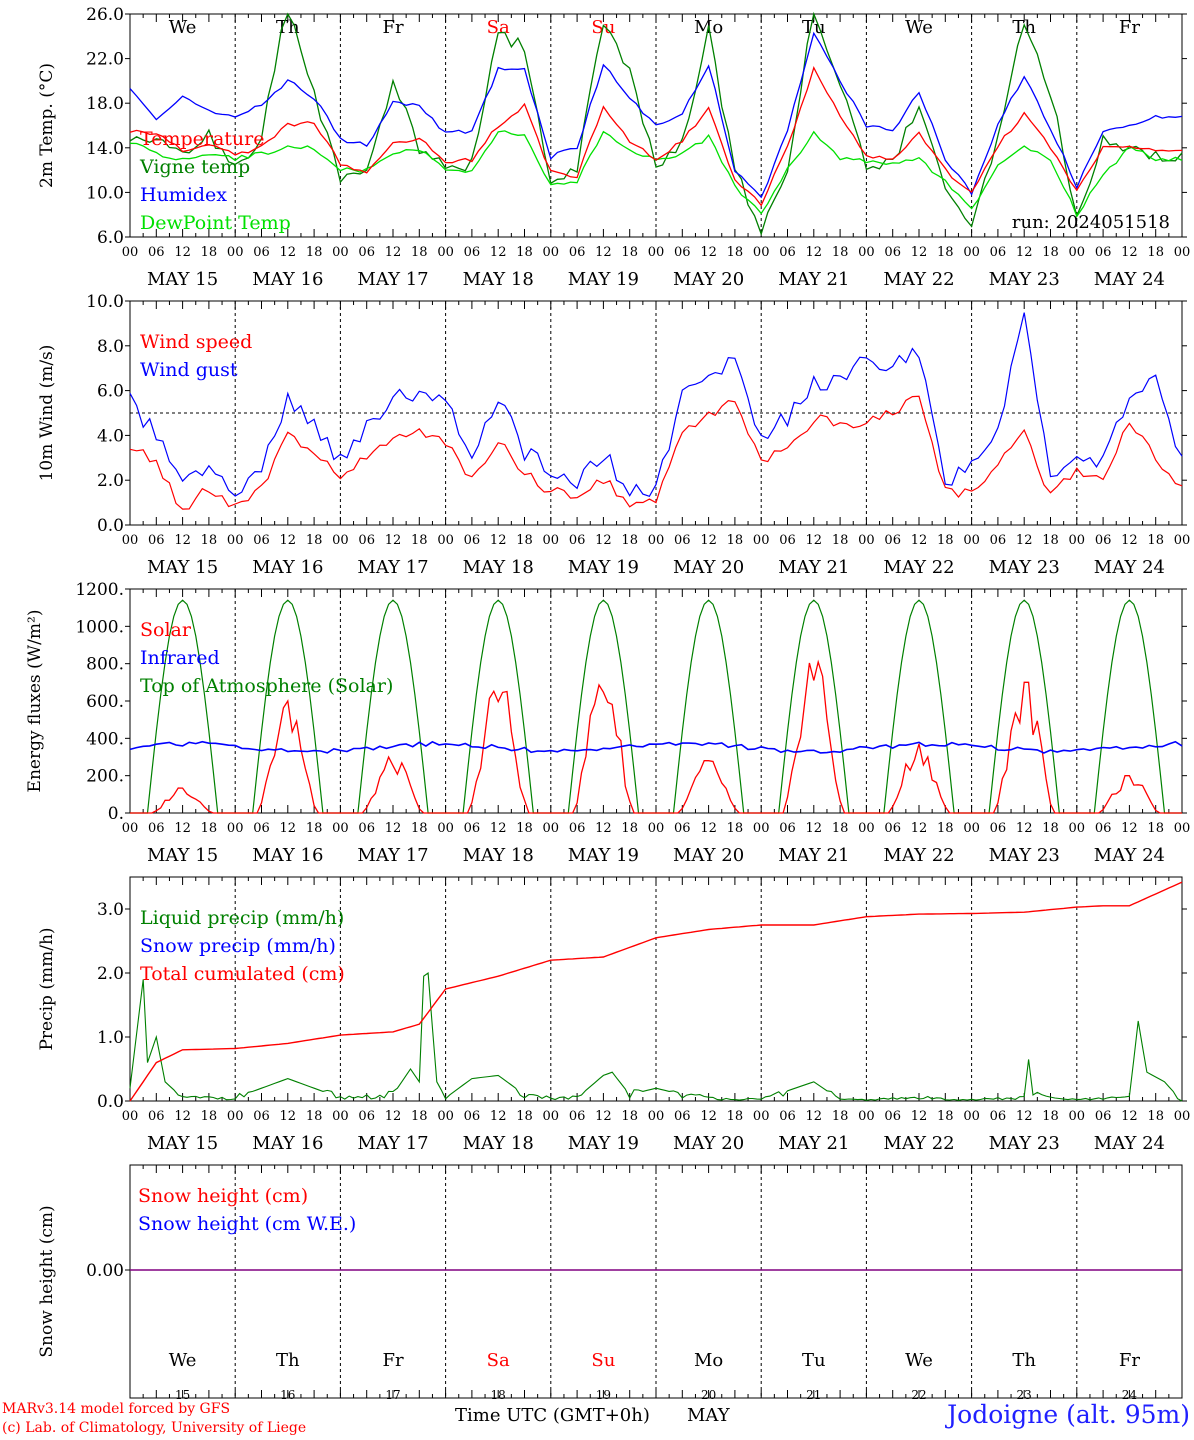 The width and height of the screenshot is (1194, 1440). Describe the element at coordinates (183, 27) in the screenshot. I see `weekday-label: We` at that location.